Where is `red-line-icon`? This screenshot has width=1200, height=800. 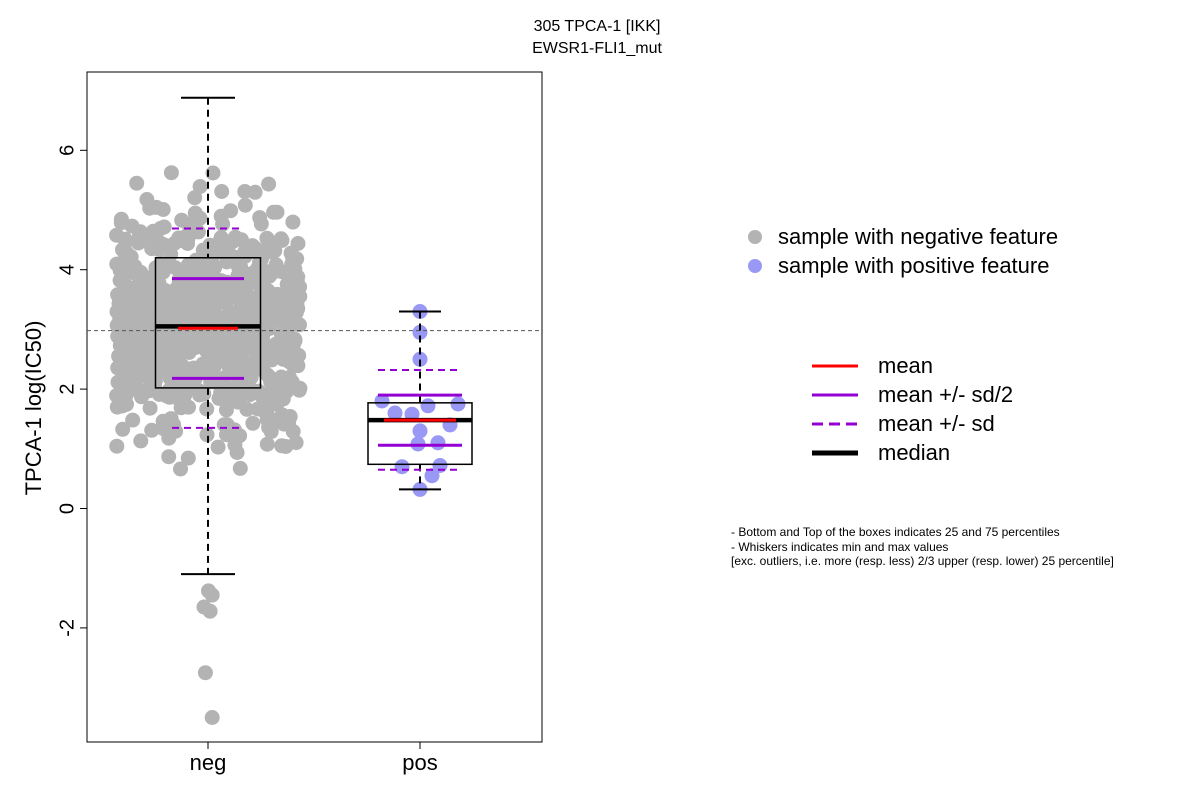
red-line-icon is located at coordinates (835, 365).